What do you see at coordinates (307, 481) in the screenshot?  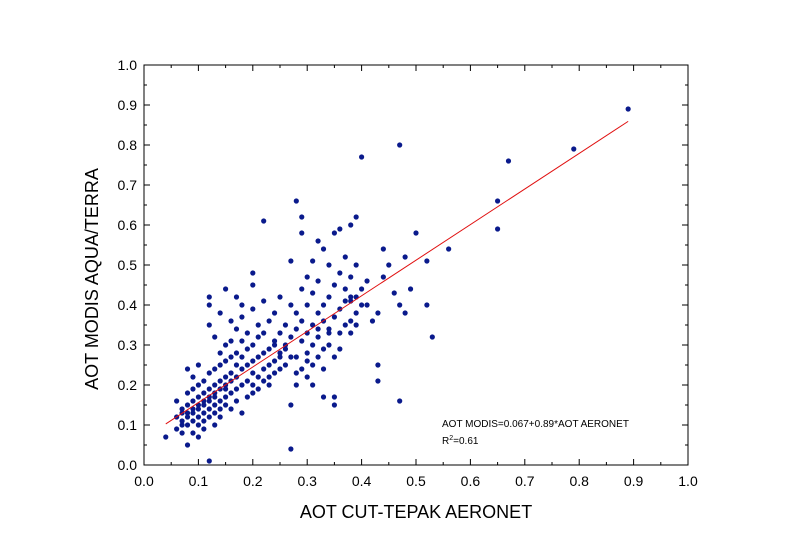 I see `x-tick-label: 0.3` at bounding box center [307, 481].